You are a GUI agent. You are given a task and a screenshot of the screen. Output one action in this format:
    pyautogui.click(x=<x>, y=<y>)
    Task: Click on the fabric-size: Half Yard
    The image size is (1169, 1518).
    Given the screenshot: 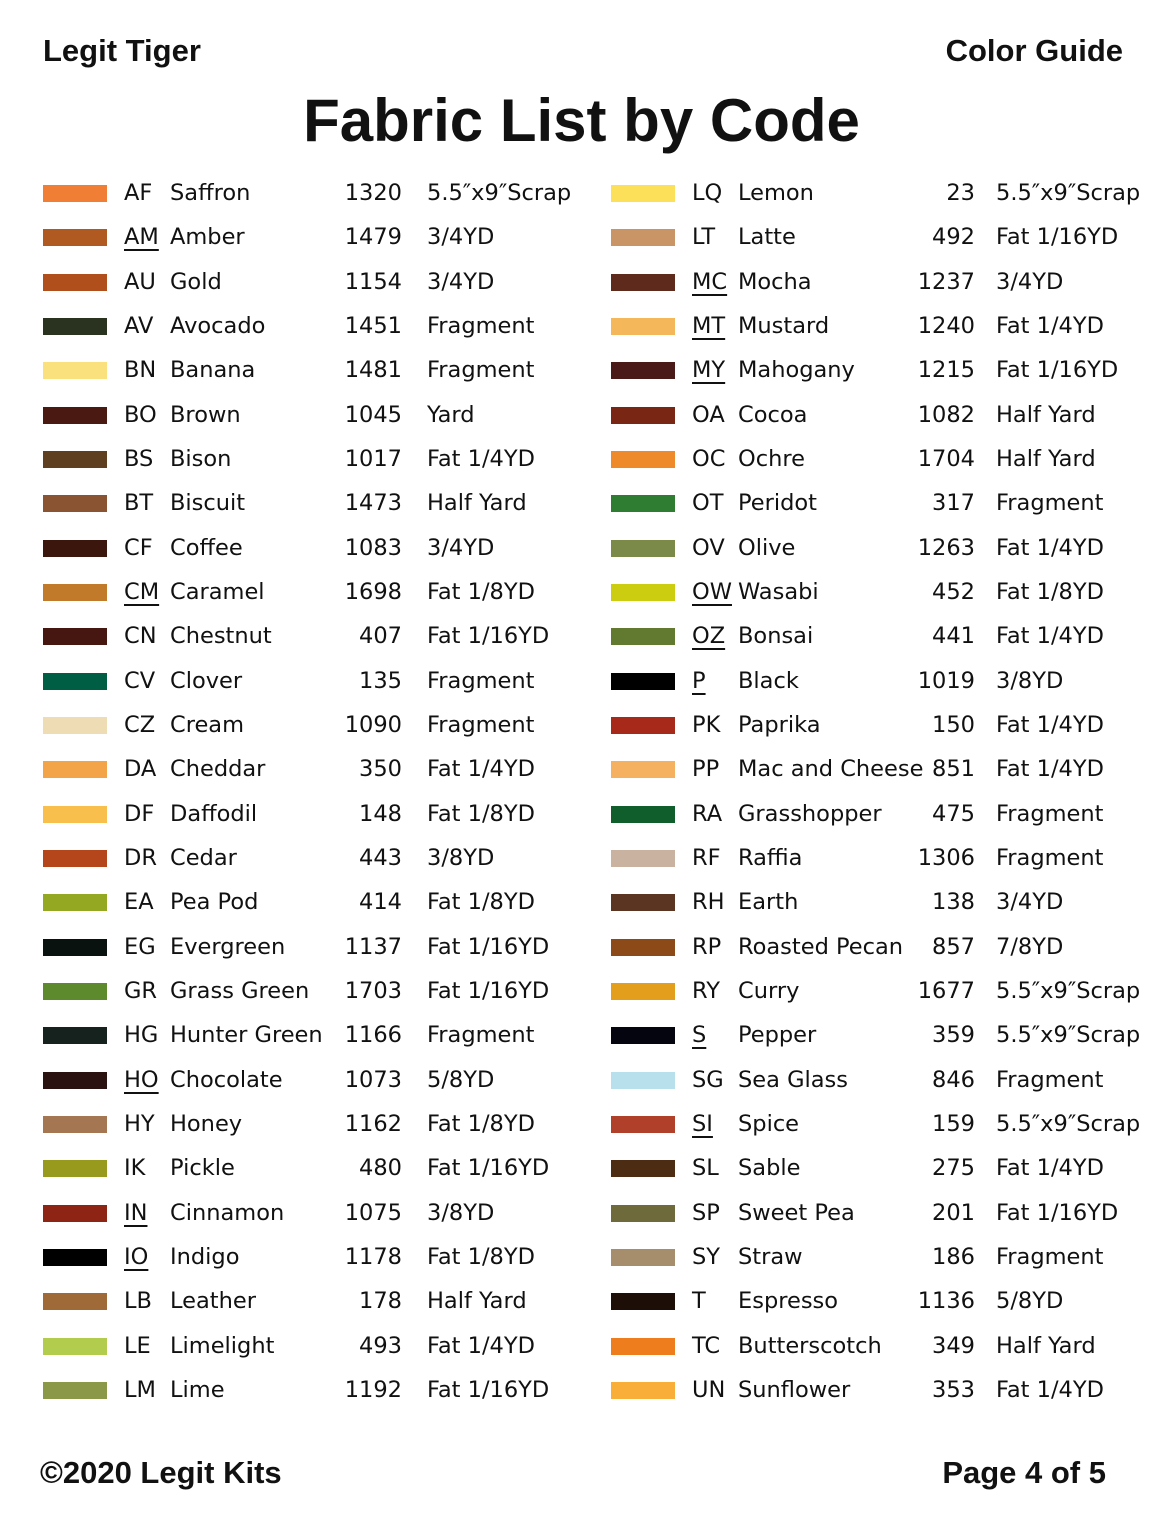 What is the action you would take?
    pyautogui.click(x=1046, y=458)
    